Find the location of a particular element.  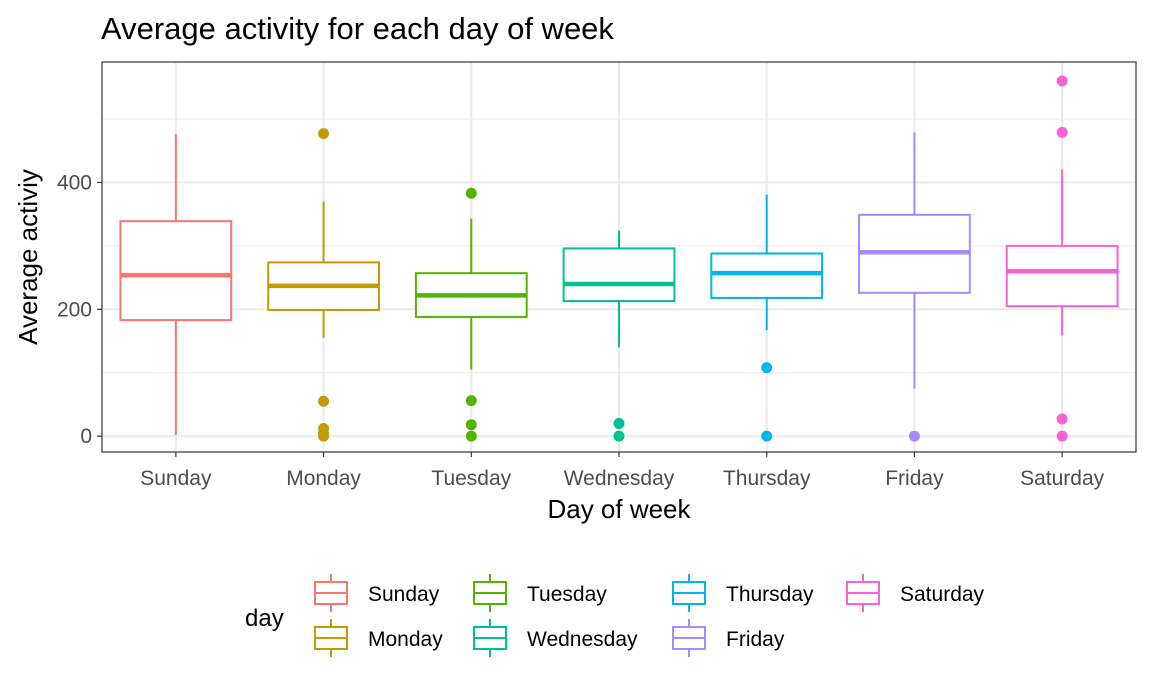

x-axis-title: Day of week is located at coordinates (619, 509).